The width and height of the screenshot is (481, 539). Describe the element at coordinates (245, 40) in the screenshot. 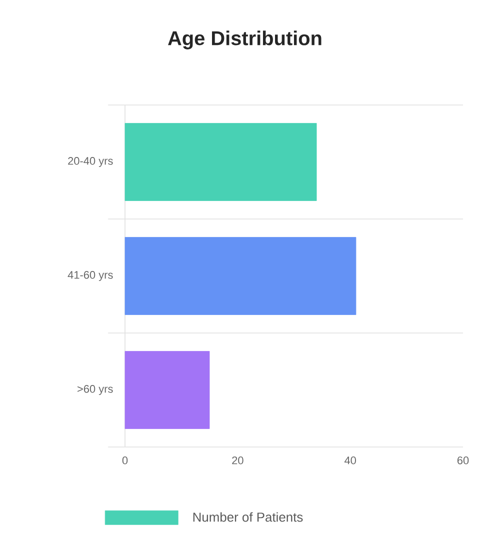

I see `chart-title: Age Distribution` at that location.